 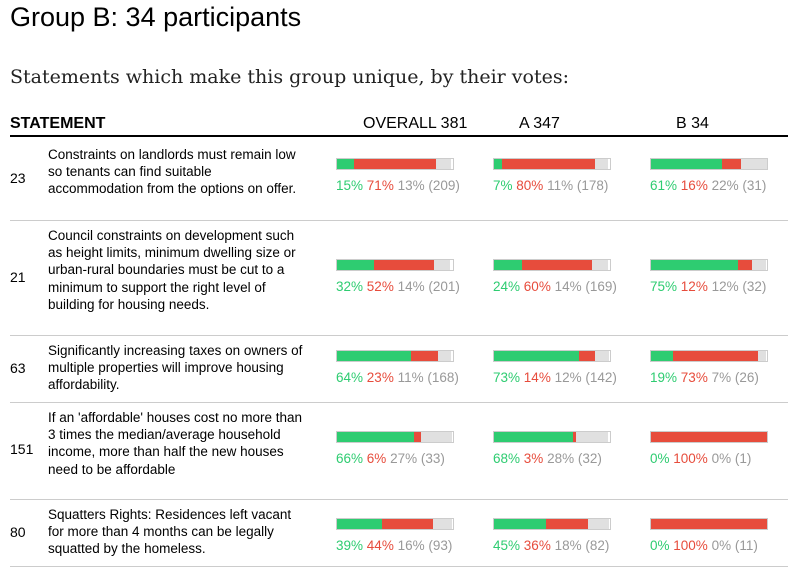 What do you see at coordinates (507, 377) in the screenshot?
I see `agree-percent: 73%` at bounding box center [507, 377].